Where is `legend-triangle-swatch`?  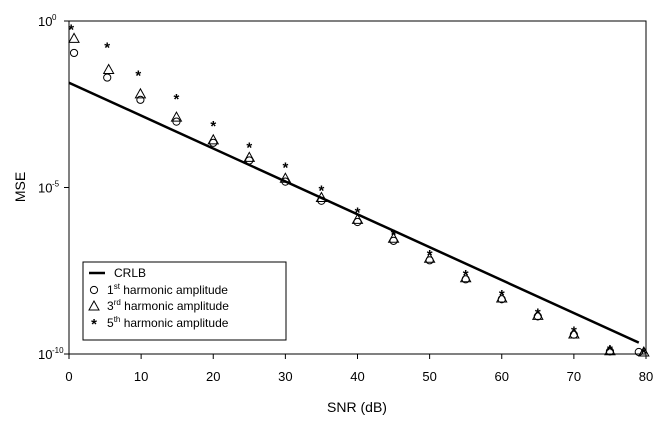
legend-triangle-swatch is located at coordinates (94, 305).